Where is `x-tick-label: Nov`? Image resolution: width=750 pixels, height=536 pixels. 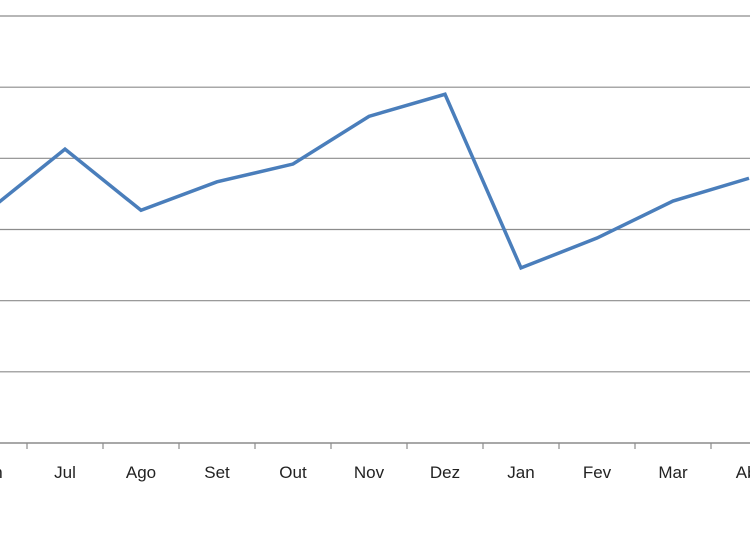 x-tick-label: Nov is located at coordinates (369, 472).